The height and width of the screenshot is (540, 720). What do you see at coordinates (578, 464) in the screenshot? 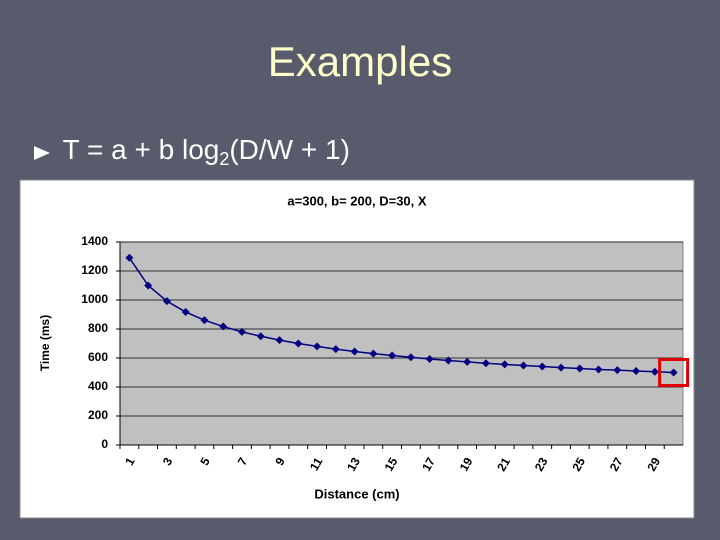
I see `x-tick-label: 25` at bounding box center [578, 464].